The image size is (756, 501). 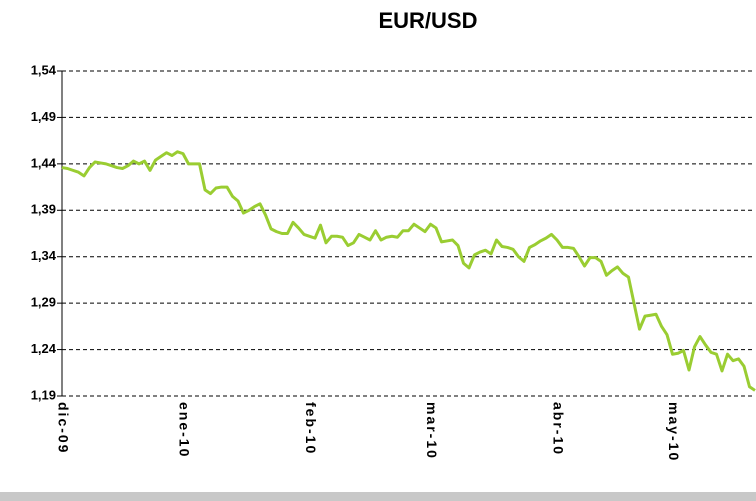 I want to click on x-tick-label: may-10, so click(x=674, y=432).